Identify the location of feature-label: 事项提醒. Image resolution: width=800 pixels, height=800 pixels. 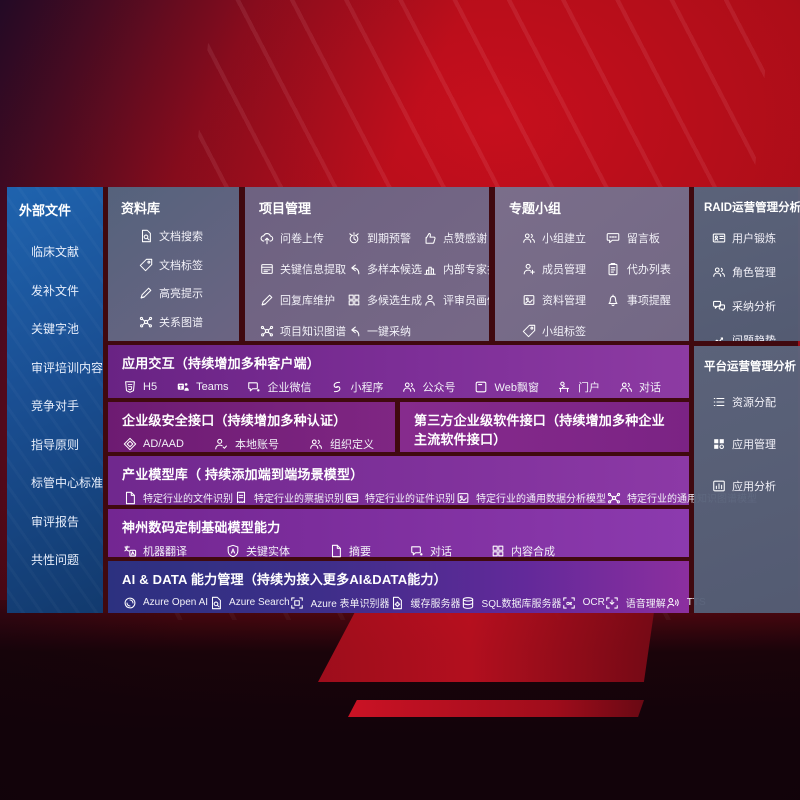
(648, 301).